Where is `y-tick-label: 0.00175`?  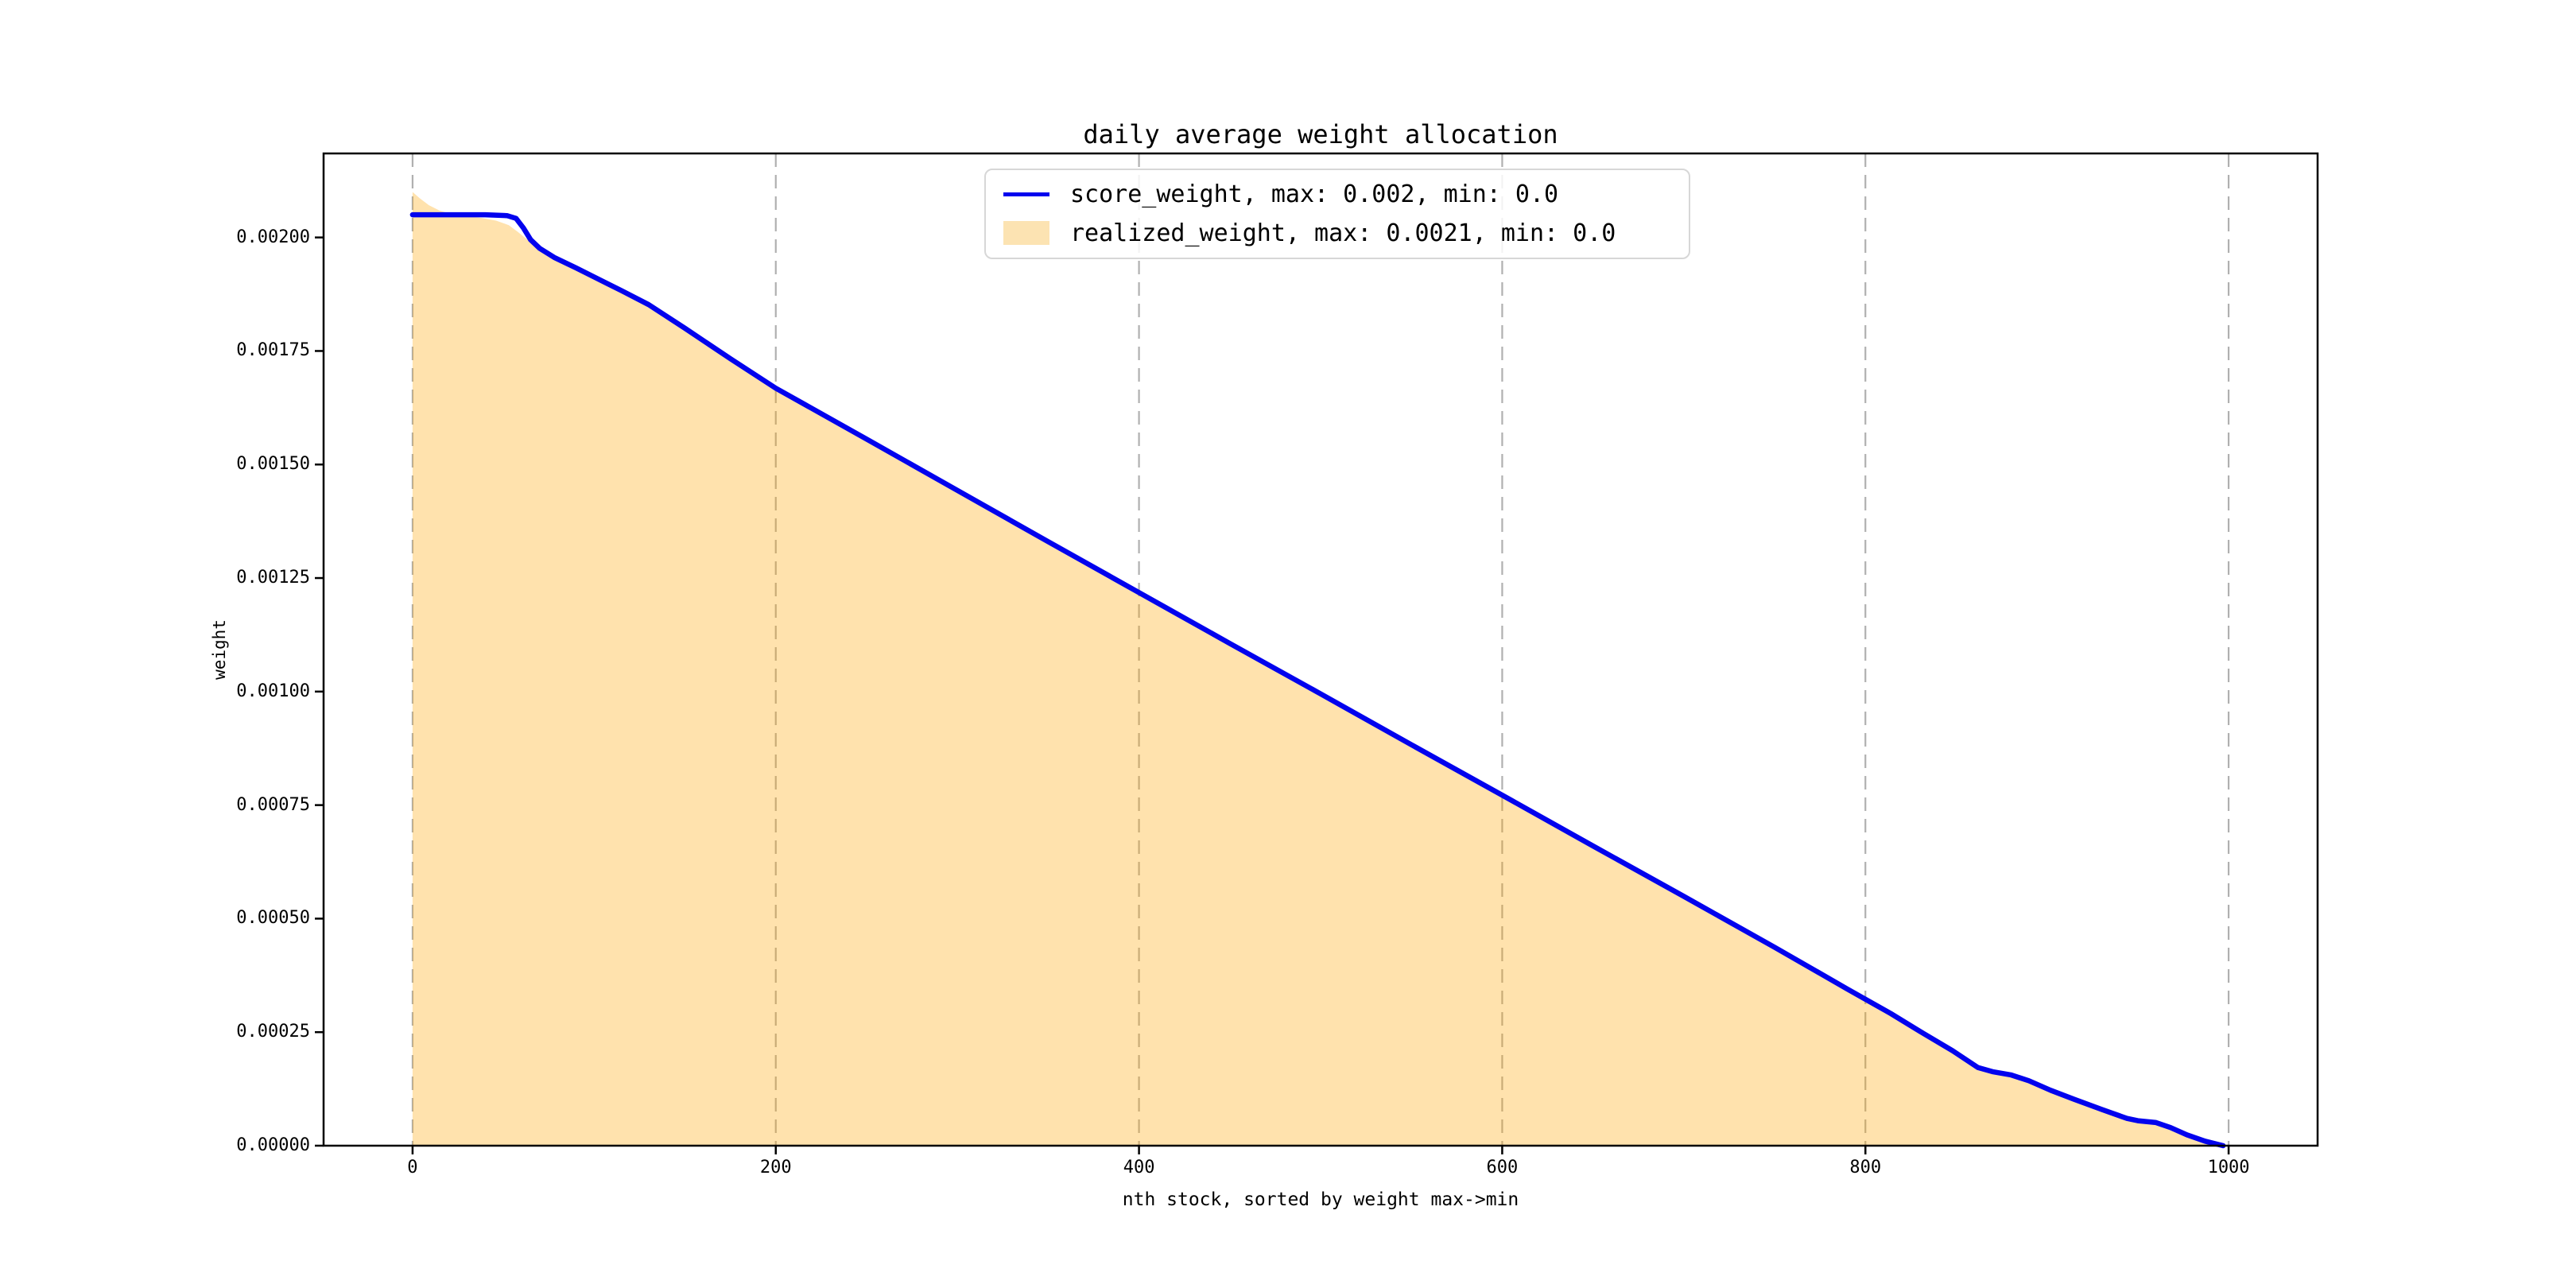
y-tick-label: 0.00175 is located at coordinates (273, 351).